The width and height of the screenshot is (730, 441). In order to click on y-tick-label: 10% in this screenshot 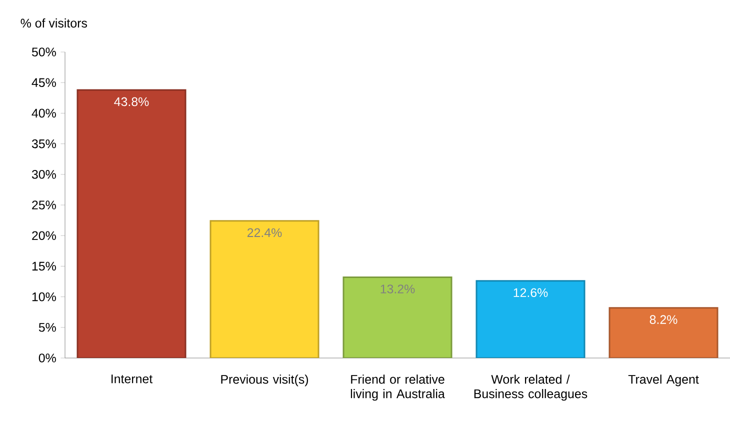, I will do `click(44, 297)`.